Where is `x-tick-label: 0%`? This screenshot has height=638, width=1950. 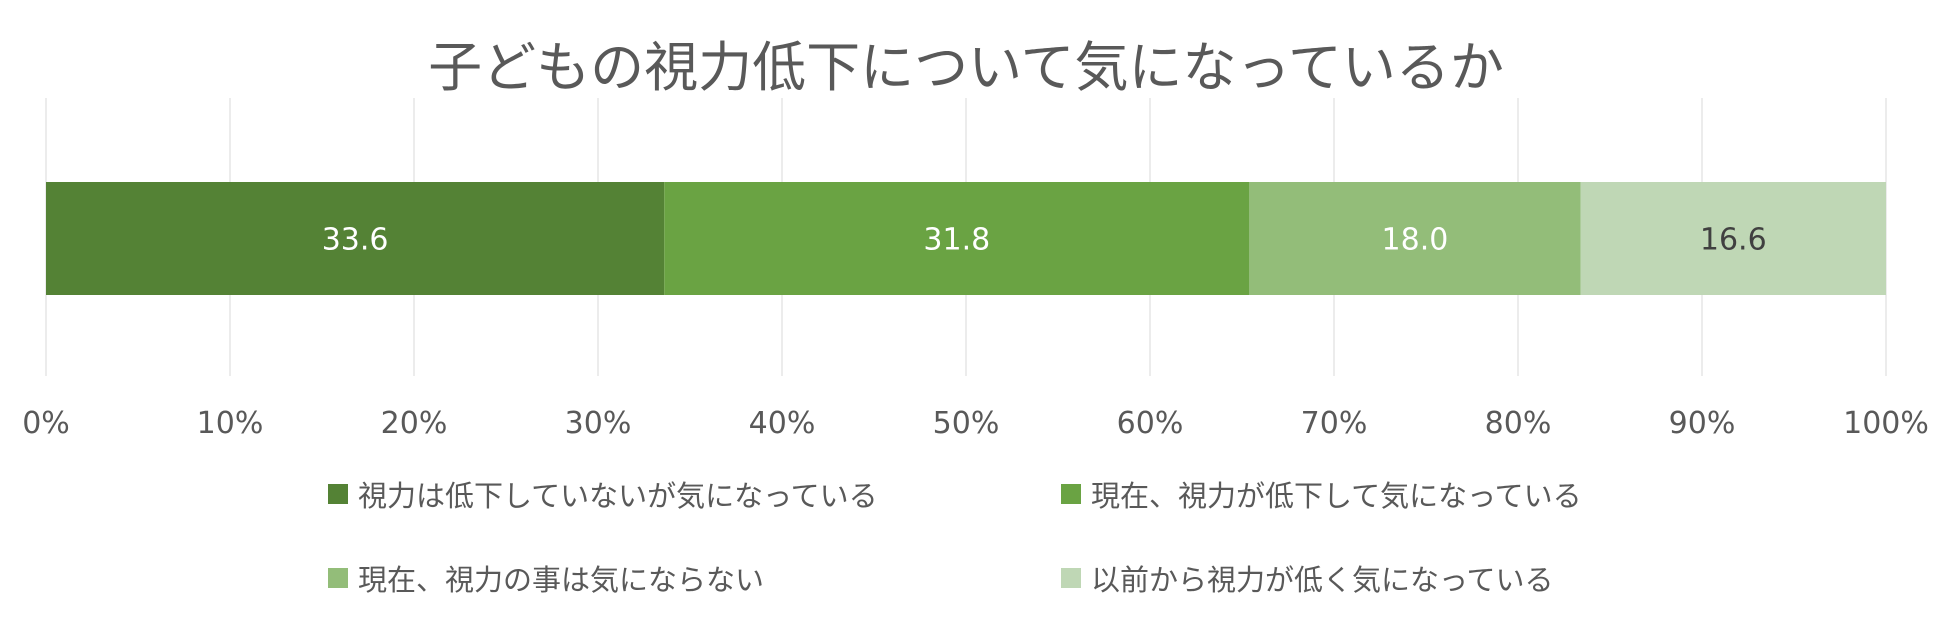
x-tick-label: 0% is located at coordinates (46, 423).